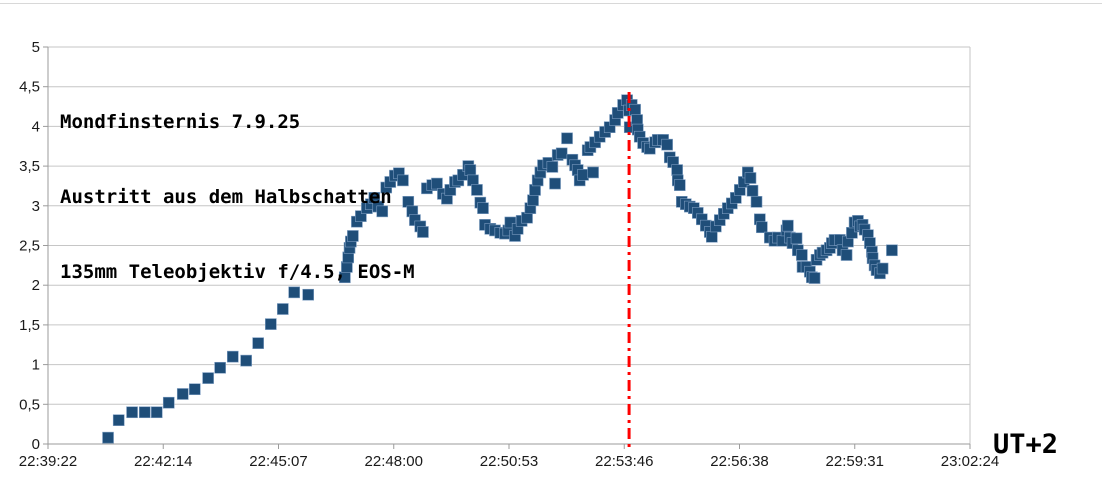 Image resolution: width=1102 pixels, height=492 pixels. What do you see at coordinates (36, 285) in the screenshot?
I see `y-tick-label: 2` at bounding box center [36, 285].